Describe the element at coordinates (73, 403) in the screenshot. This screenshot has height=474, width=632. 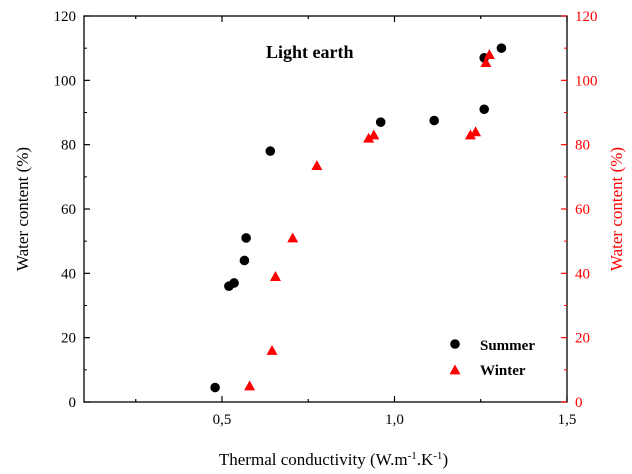
I see `y-tick-label-left: 0` at that location.